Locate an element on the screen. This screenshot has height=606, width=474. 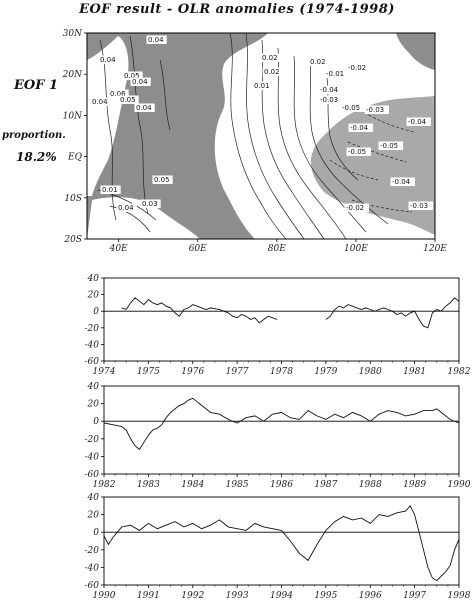
x-tick-label: 1996 is located at coordinates (370, 596).